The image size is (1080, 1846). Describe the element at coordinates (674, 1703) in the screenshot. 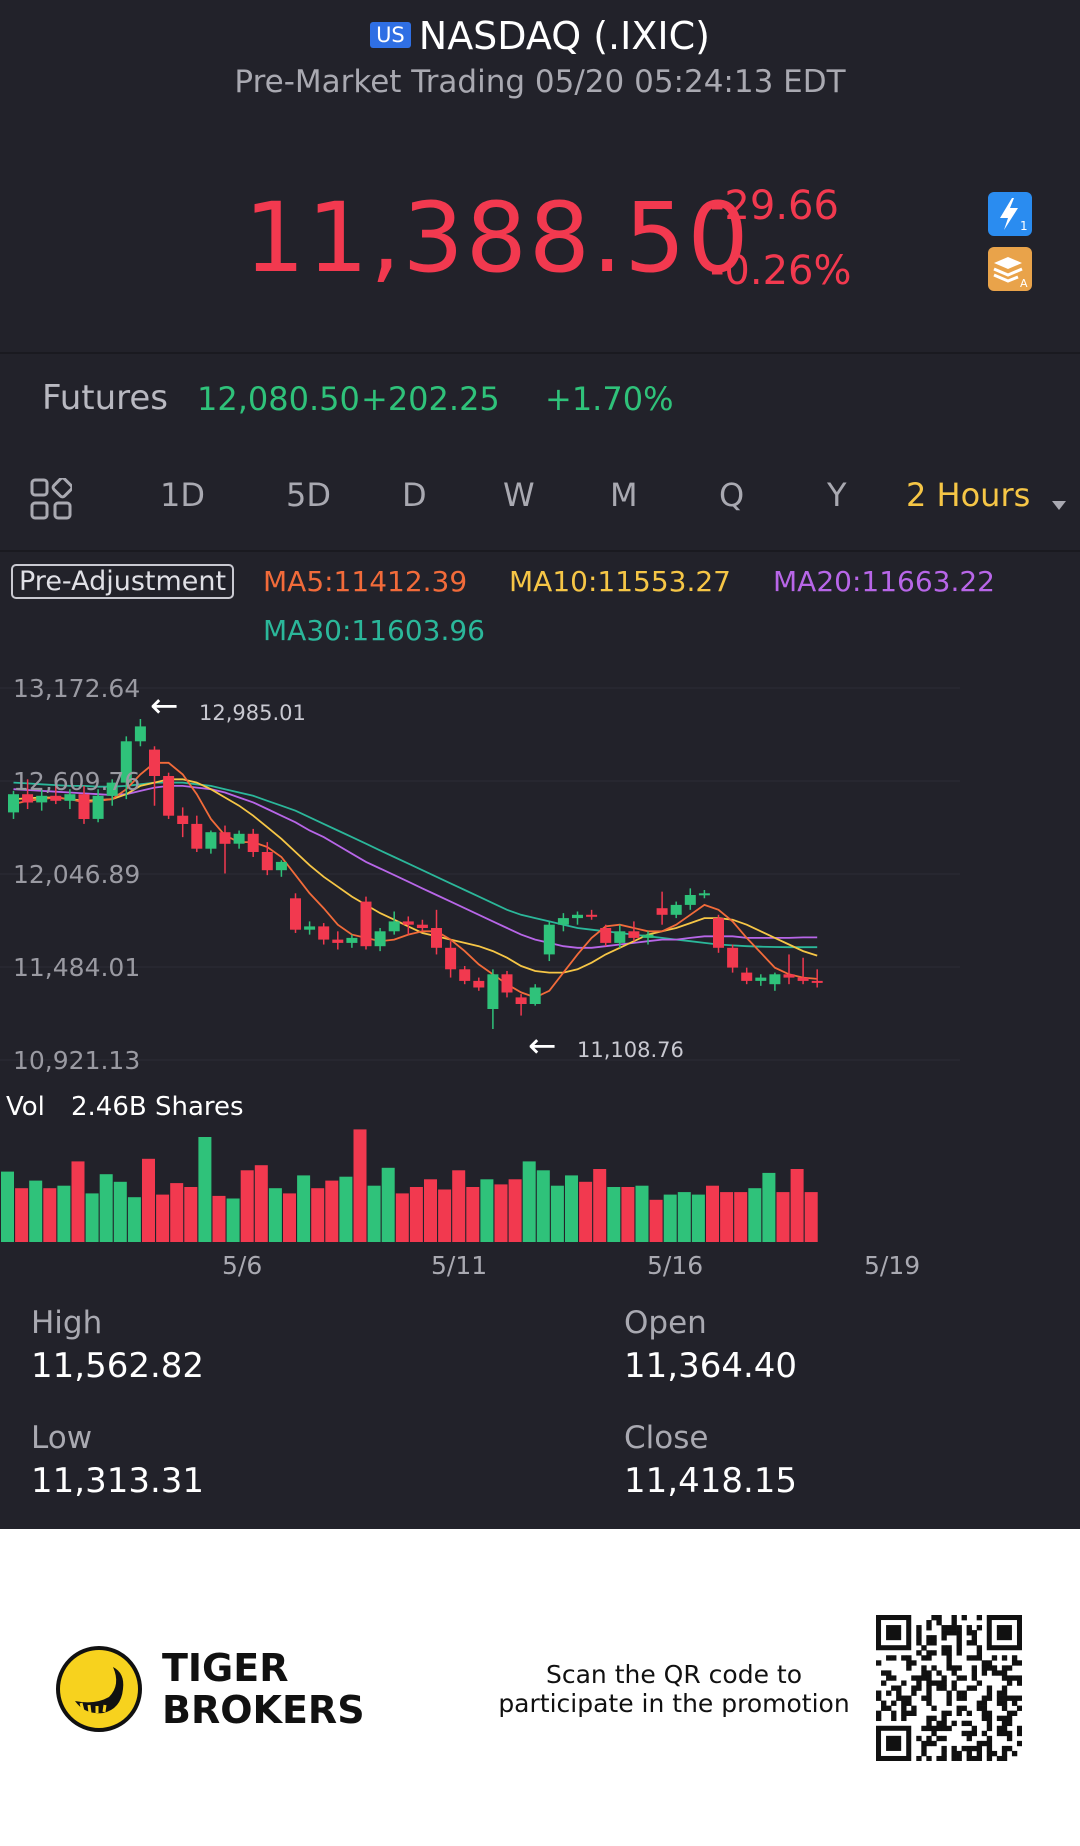

I see `promo-line-2: participate in the promotion` at that location.